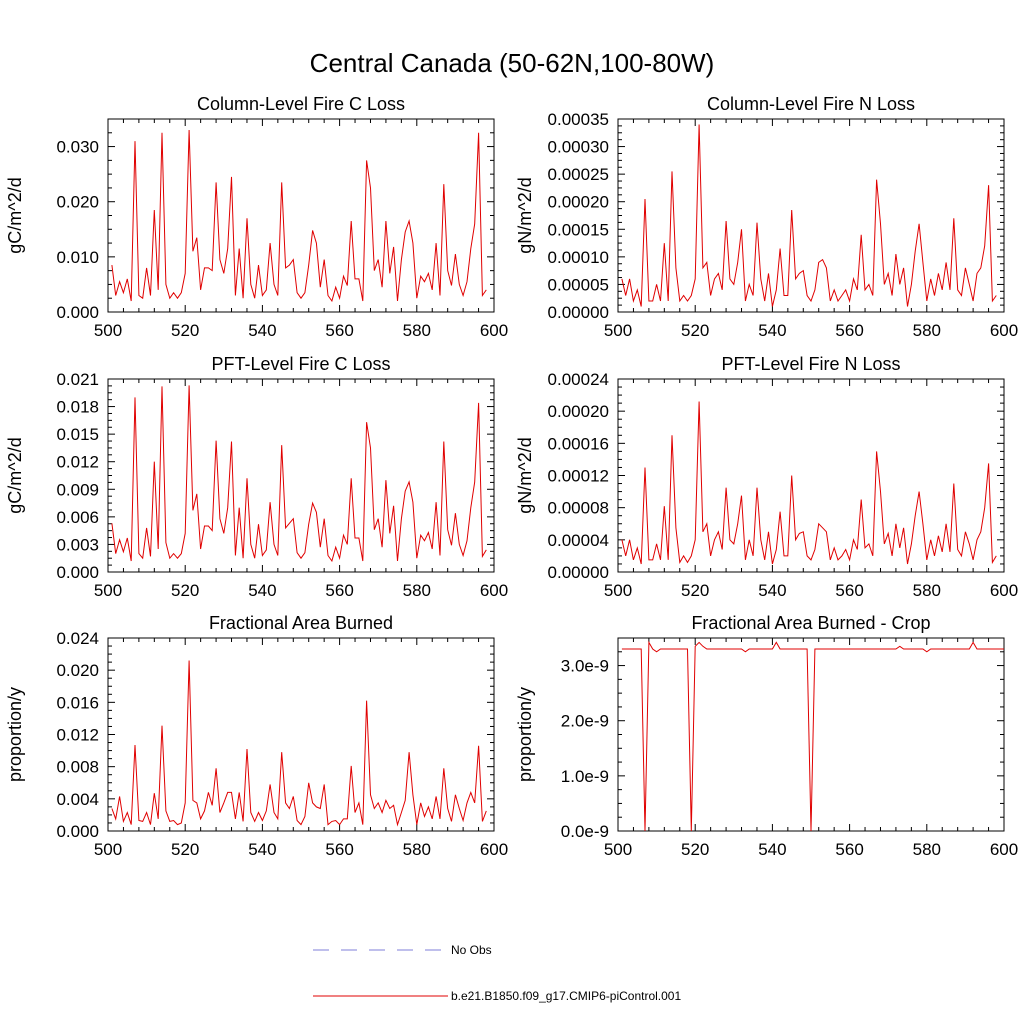 This screenshot has width=1024, height=1024. Describe the element at coordinates (77, 434) in the screenshot. I see `y-tick-label: 0.015` at that location.